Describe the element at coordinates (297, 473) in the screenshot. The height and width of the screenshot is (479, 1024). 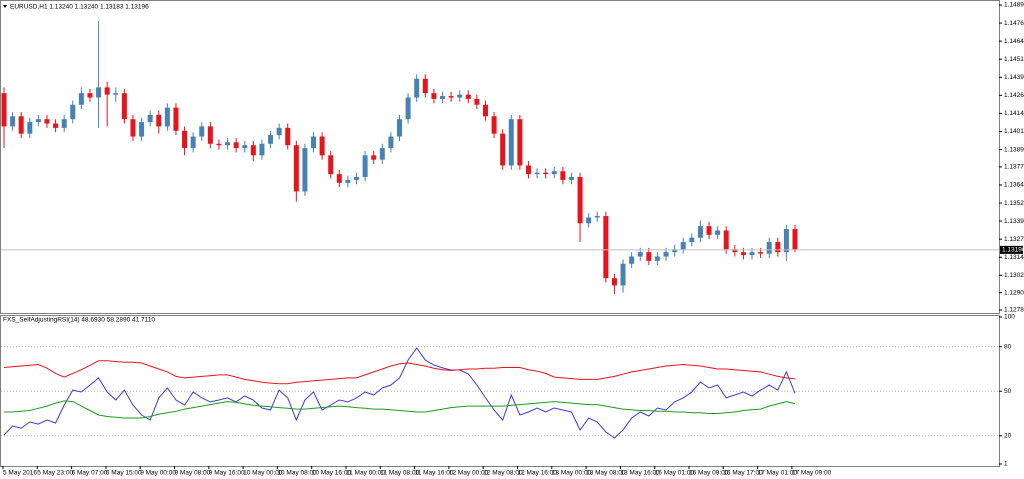
I see `x-tick-label: 10 May 08:00` at that location.